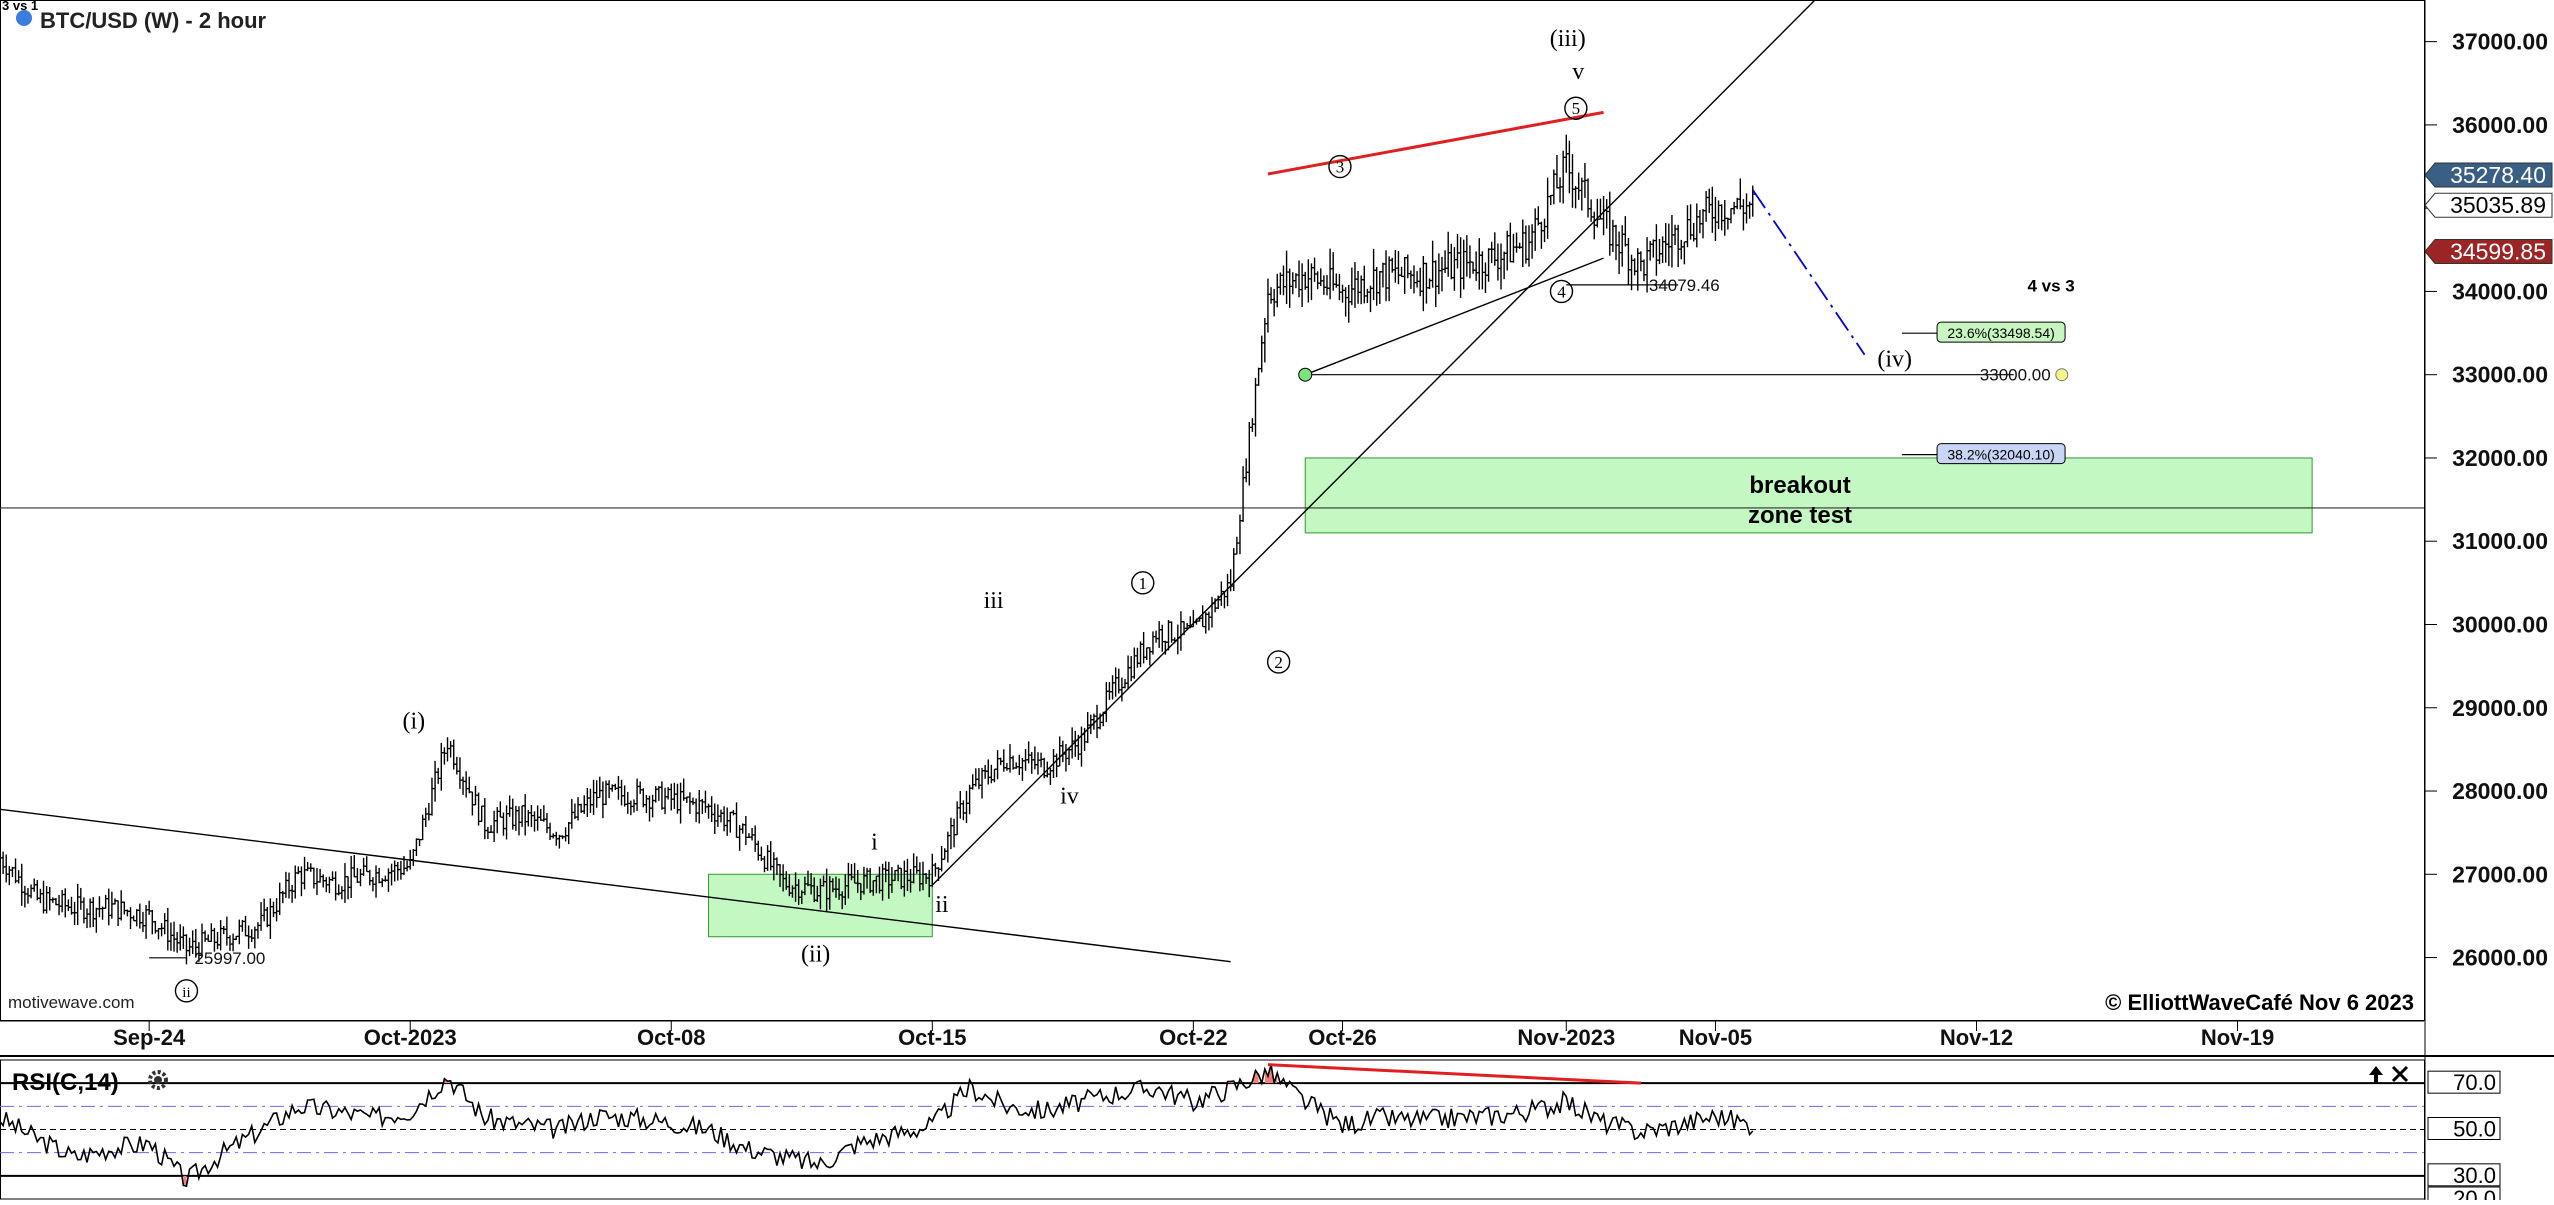  What do you see at coordinates (2488, 213) in the screenshot?
I see `price-tags: 35278.40 35035.89 34599.85` at bounding box center [2488, 213].